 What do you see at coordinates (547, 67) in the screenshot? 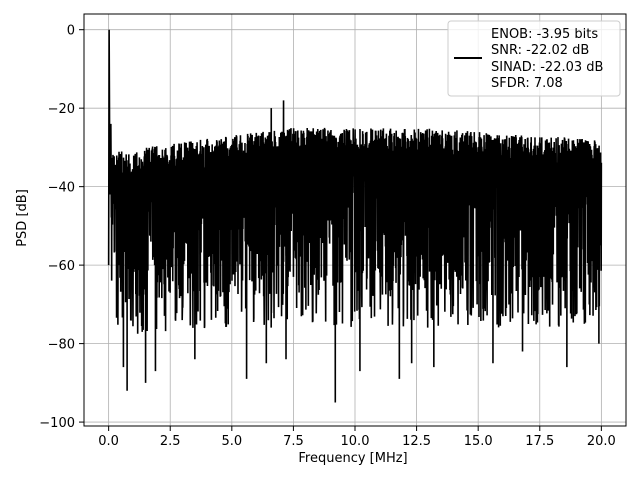
I see `legend-entry-sinad: SINAD: -22.03 dB` at bounding box center [547, 67].